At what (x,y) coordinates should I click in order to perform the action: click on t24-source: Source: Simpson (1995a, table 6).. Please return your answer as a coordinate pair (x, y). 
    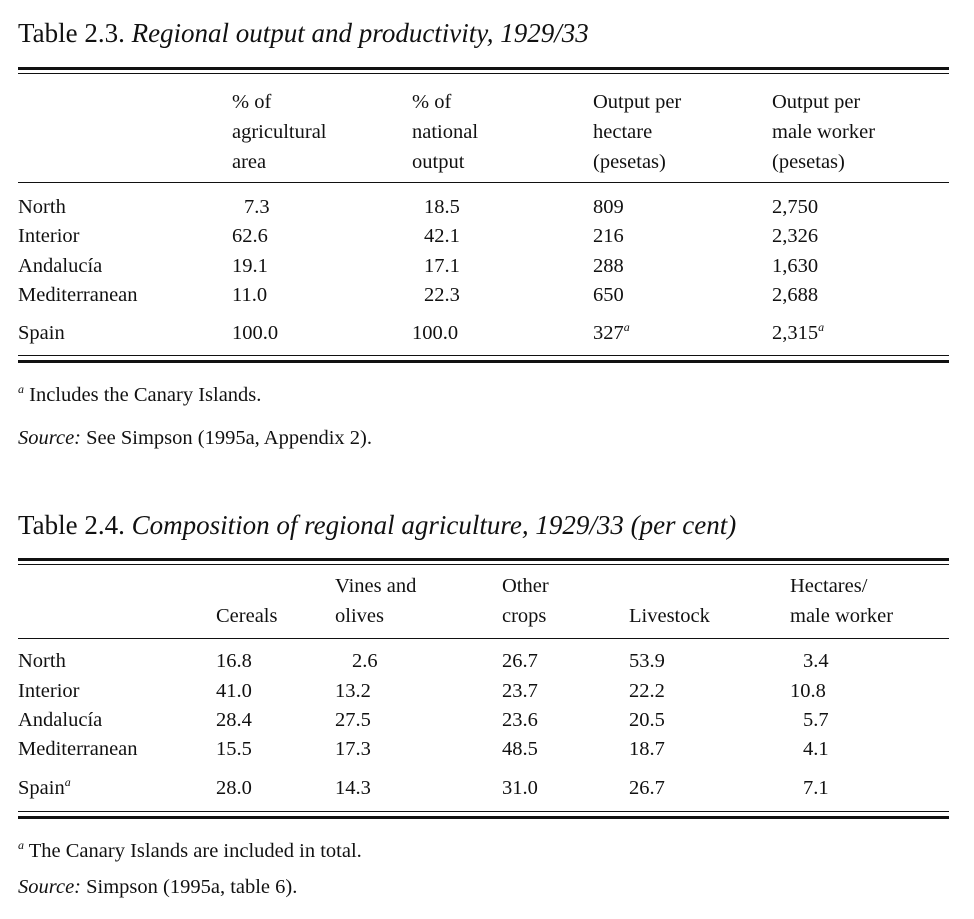
    Looking at the image, I should click on (158, 887).